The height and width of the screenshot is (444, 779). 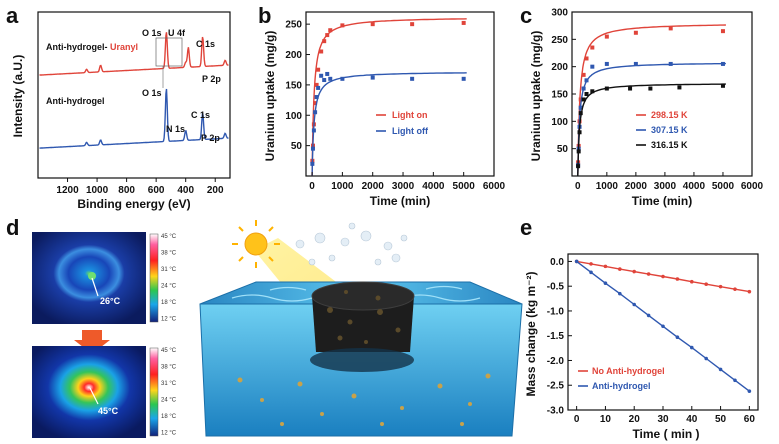 I want to click on uranyl-inset-box, so click(x=169, y=52).